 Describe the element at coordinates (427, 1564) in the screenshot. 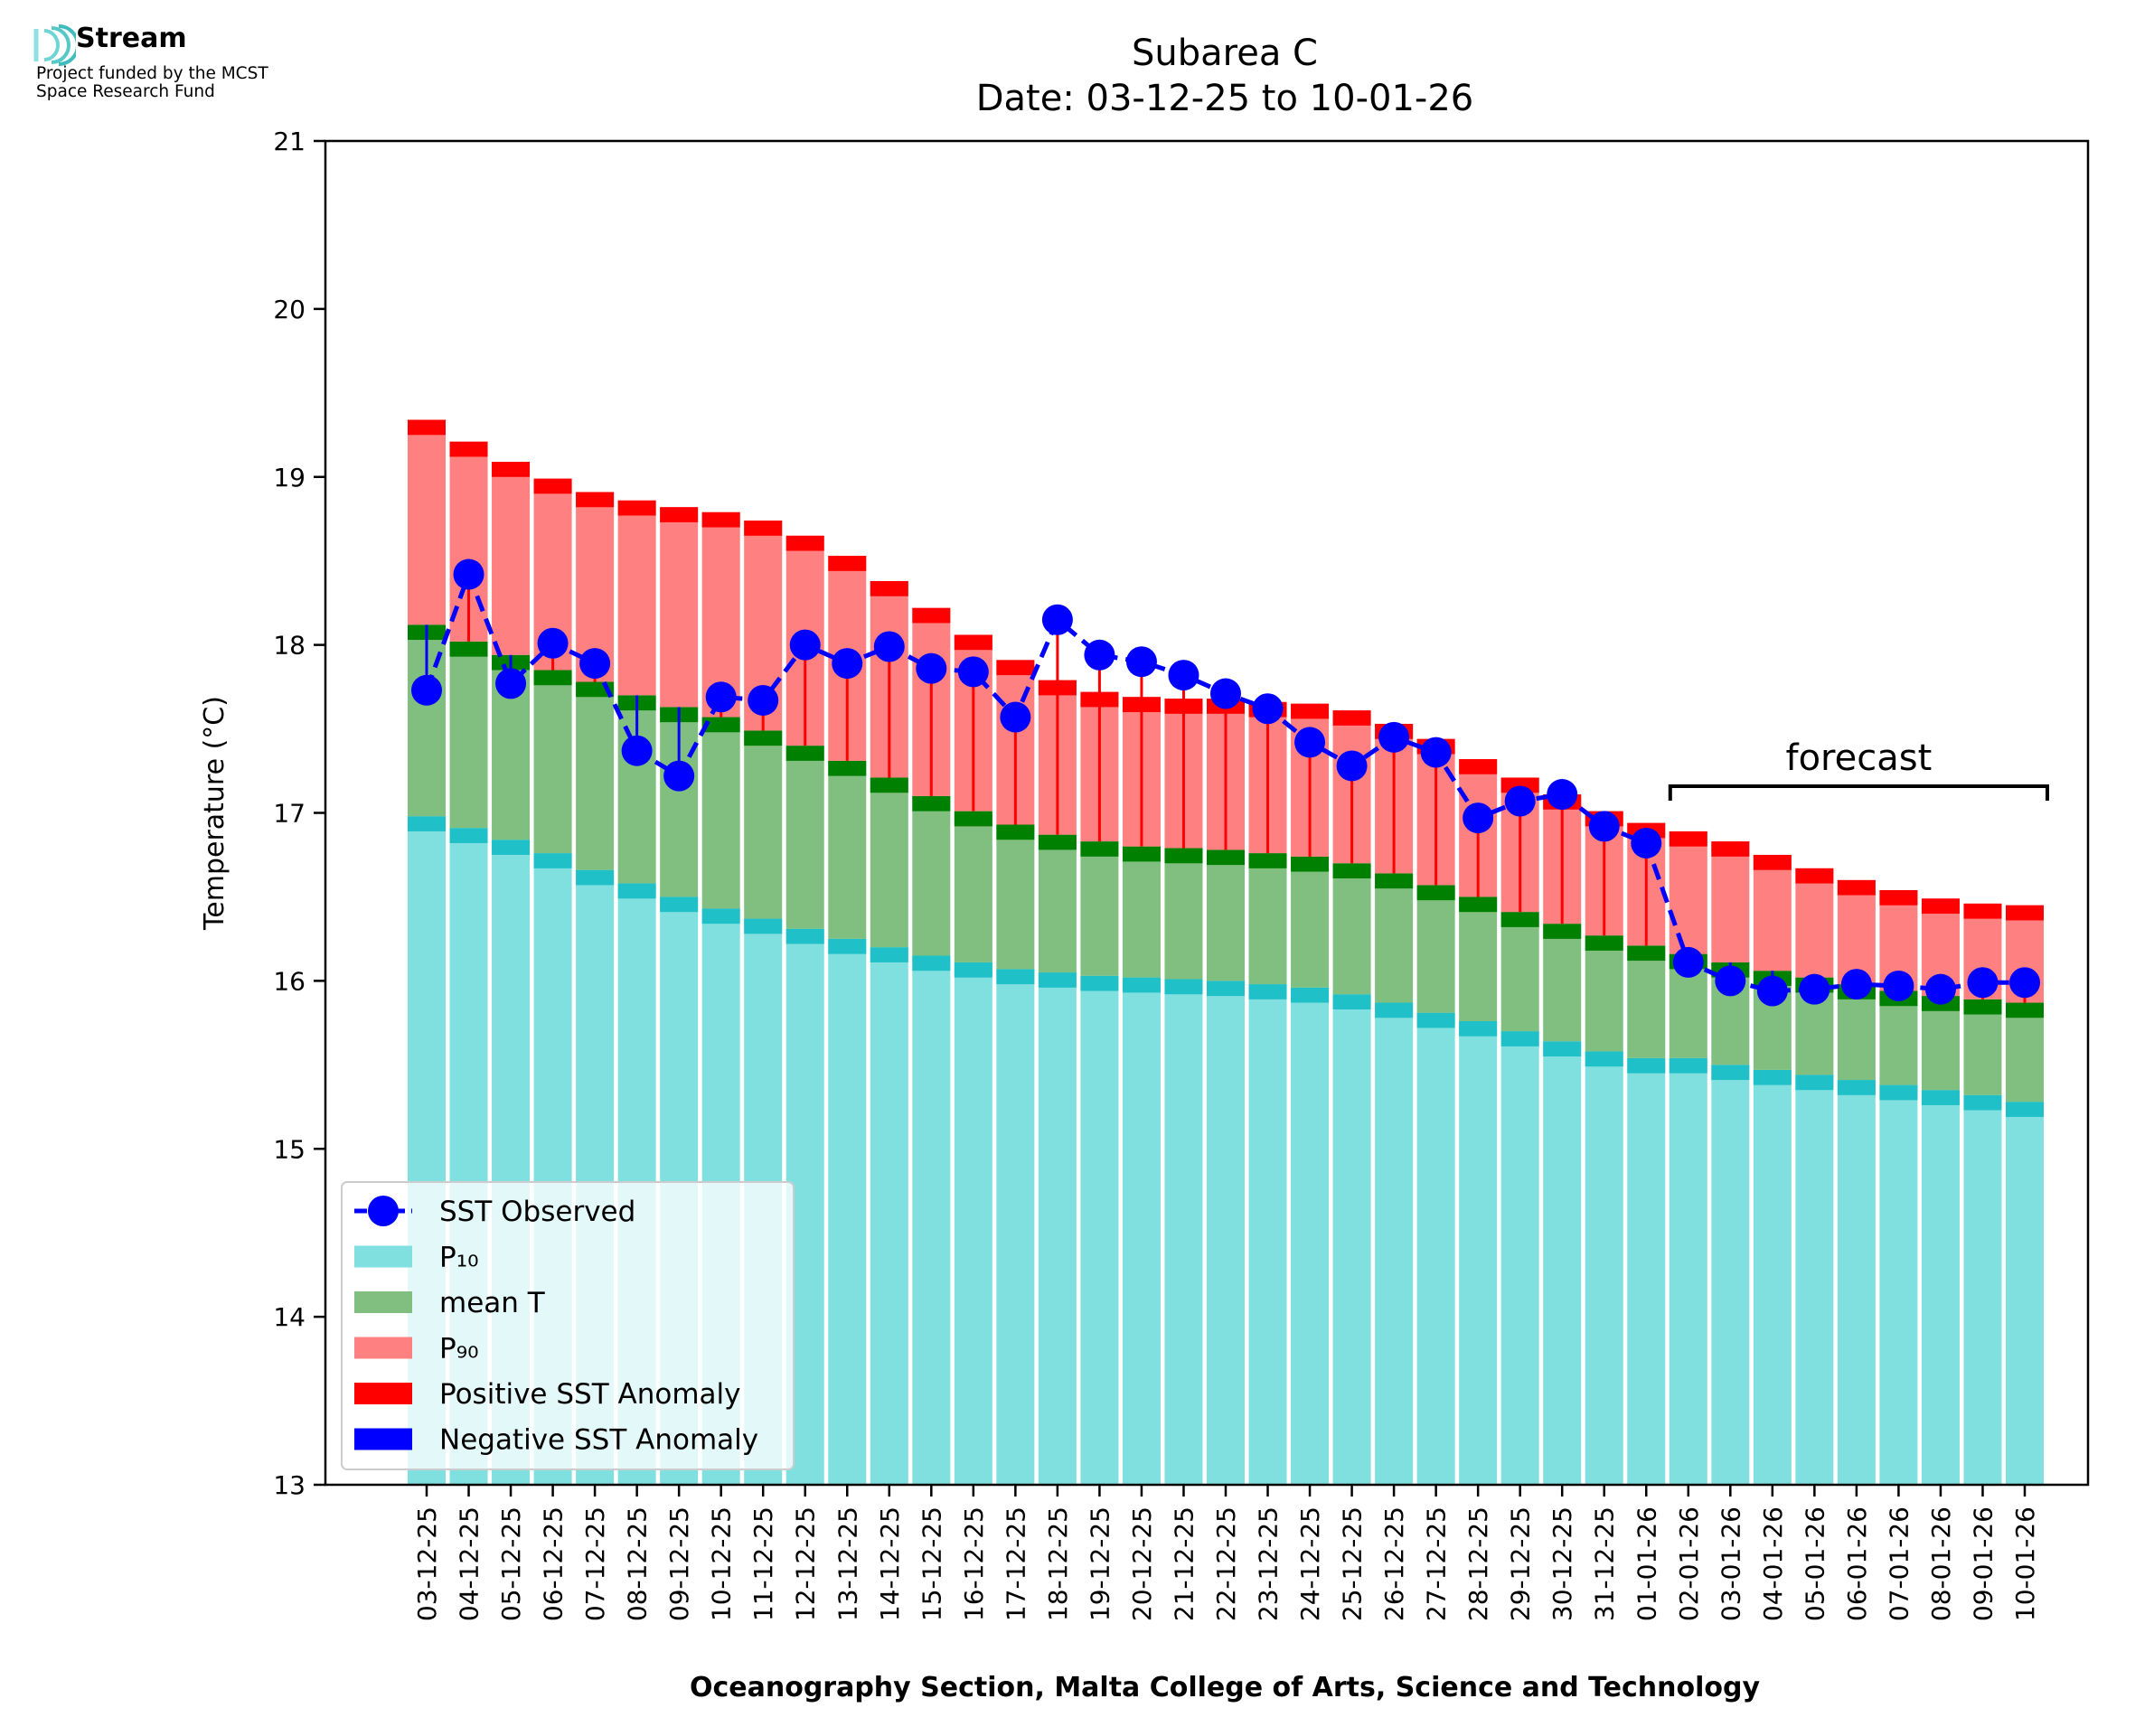

I see `x-tick-label: 03-12-25` at that location.